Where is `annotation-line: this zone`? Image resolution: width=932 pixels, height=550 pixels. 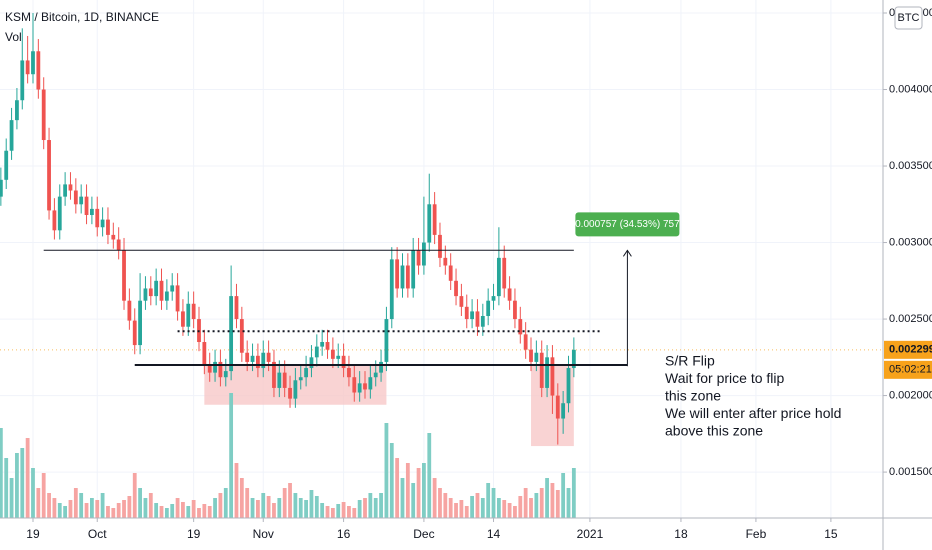
annotation-line: this zone is located at coordinates (693, 396).